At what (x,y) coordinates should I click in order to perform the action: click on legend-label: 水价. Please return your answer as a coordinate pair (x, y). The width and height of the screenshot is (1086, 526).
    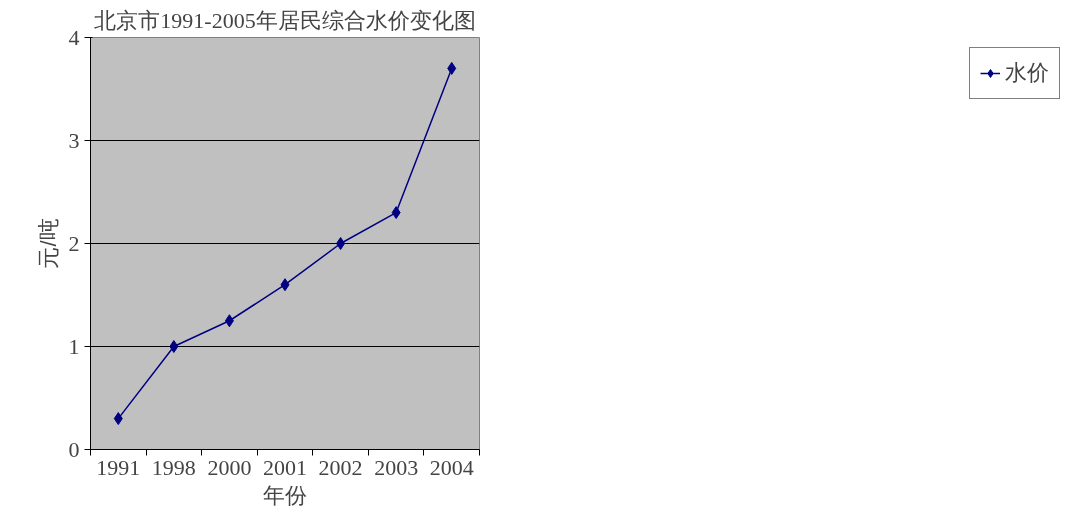
    Looking at the image, I should click on (1027, 73).